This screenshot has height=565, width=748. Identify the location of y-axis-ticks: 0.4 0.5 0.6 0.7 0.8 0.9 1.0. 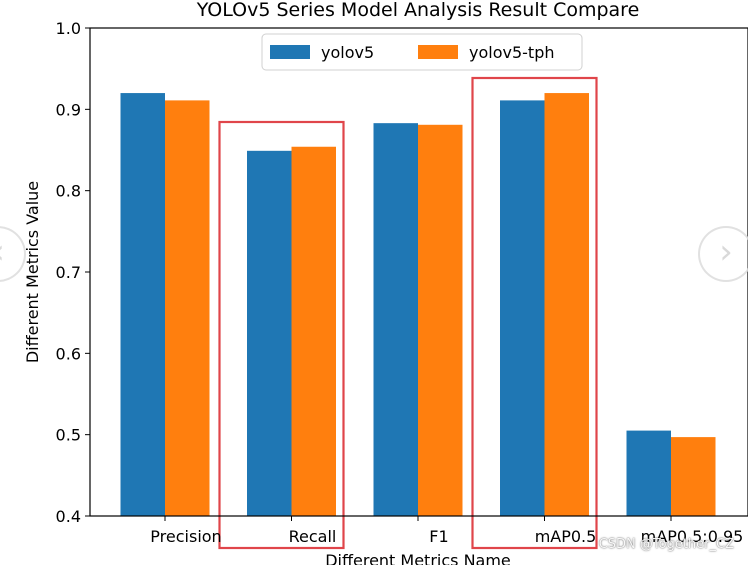
(73, 272).